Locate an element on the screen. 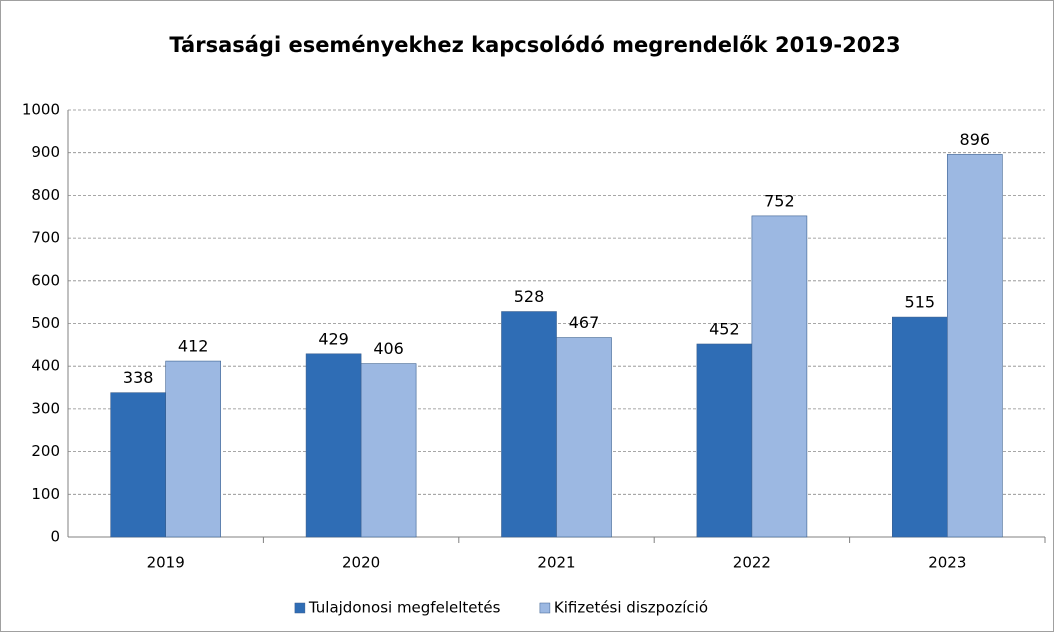  data-label: 896 is located at coordinates (975, 139).